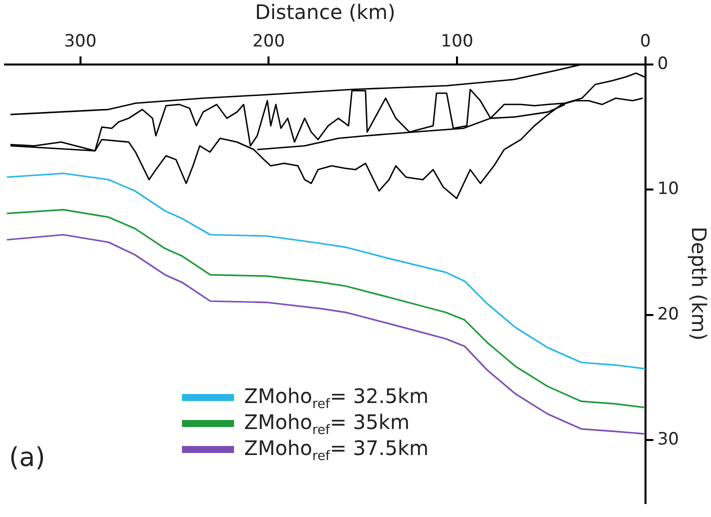 The image size is (711, 517). What do you see at coordinates (668, 189) in the screenshot?
I see `y-tick-label: 10` at bounding box center [668, 189].